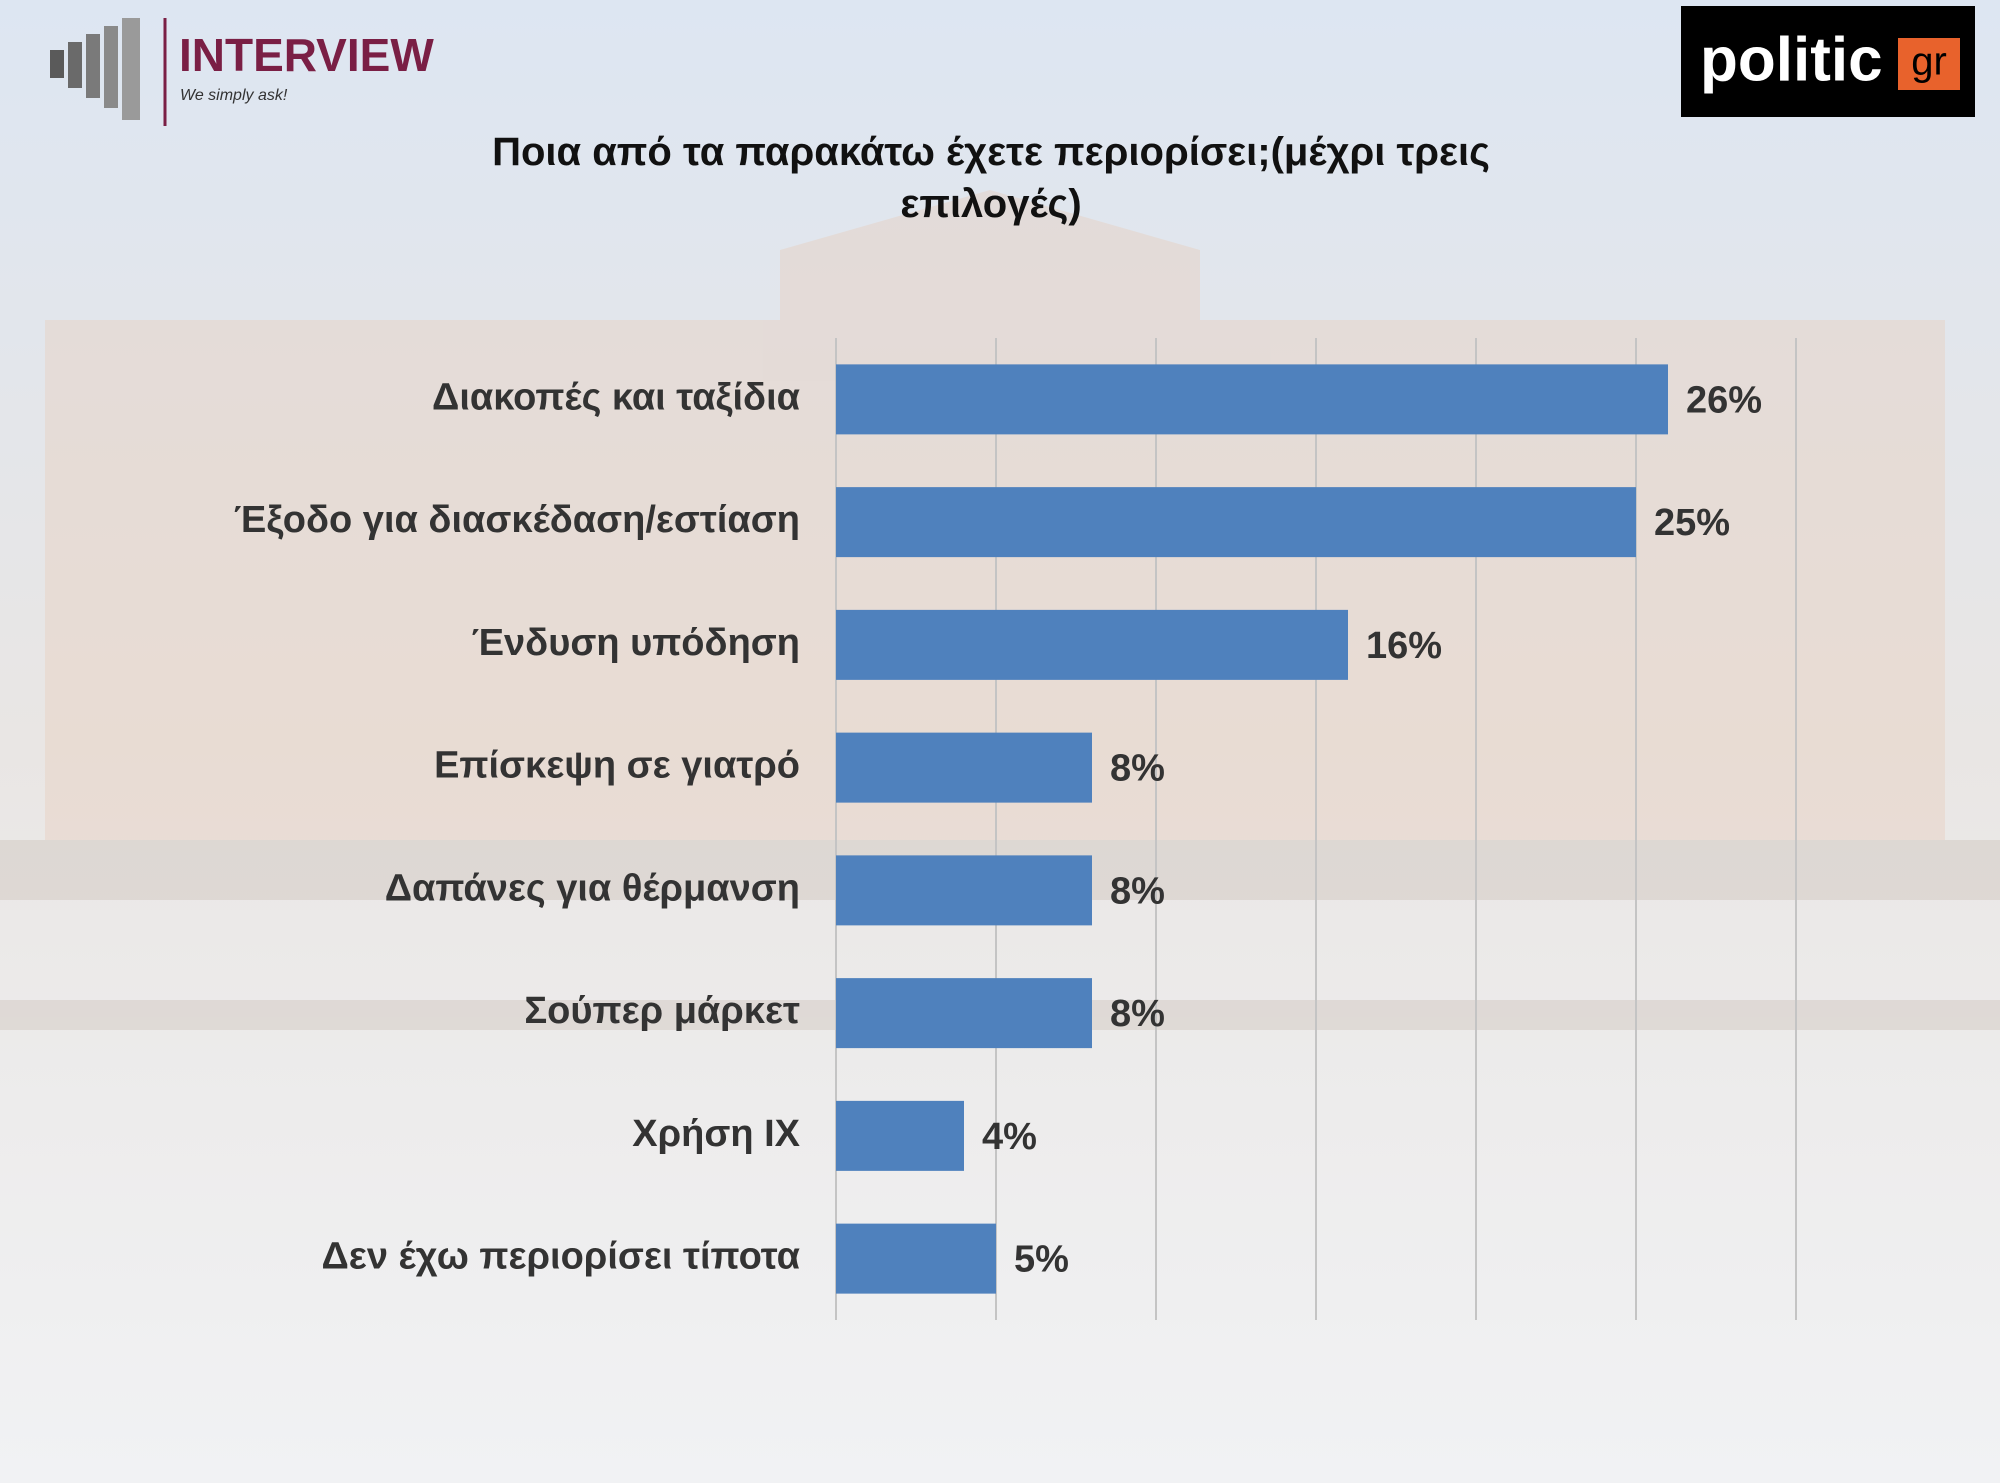 The width and height of the screenshot is (2000, 1483). What do you see at coordinates (1724, 400) in the screenshot?
I see `value-label: 26%` at bounding box center [1724, 400].